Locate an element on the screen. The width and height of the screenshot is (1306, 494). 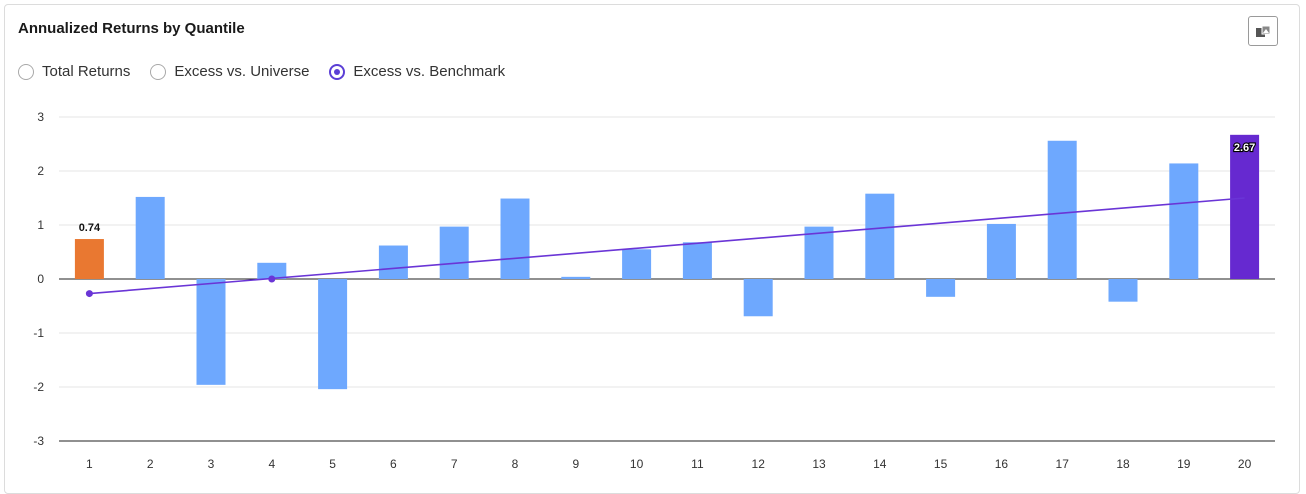
y-tick-label: 2 is located at coordinates (40, 171).